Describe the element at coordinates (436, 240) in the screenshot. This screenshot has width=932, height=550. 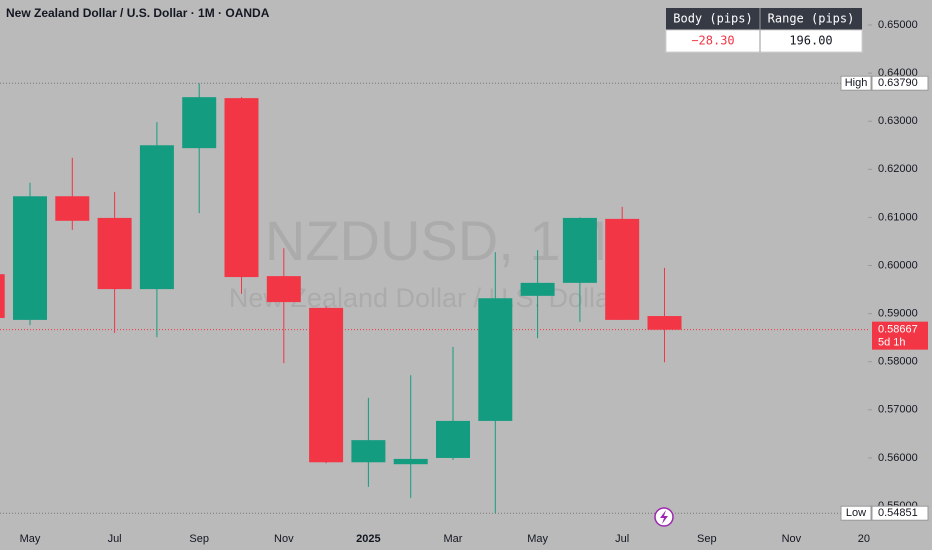
I see `watermark-symbol: NZDUSD, 1M` at that location.